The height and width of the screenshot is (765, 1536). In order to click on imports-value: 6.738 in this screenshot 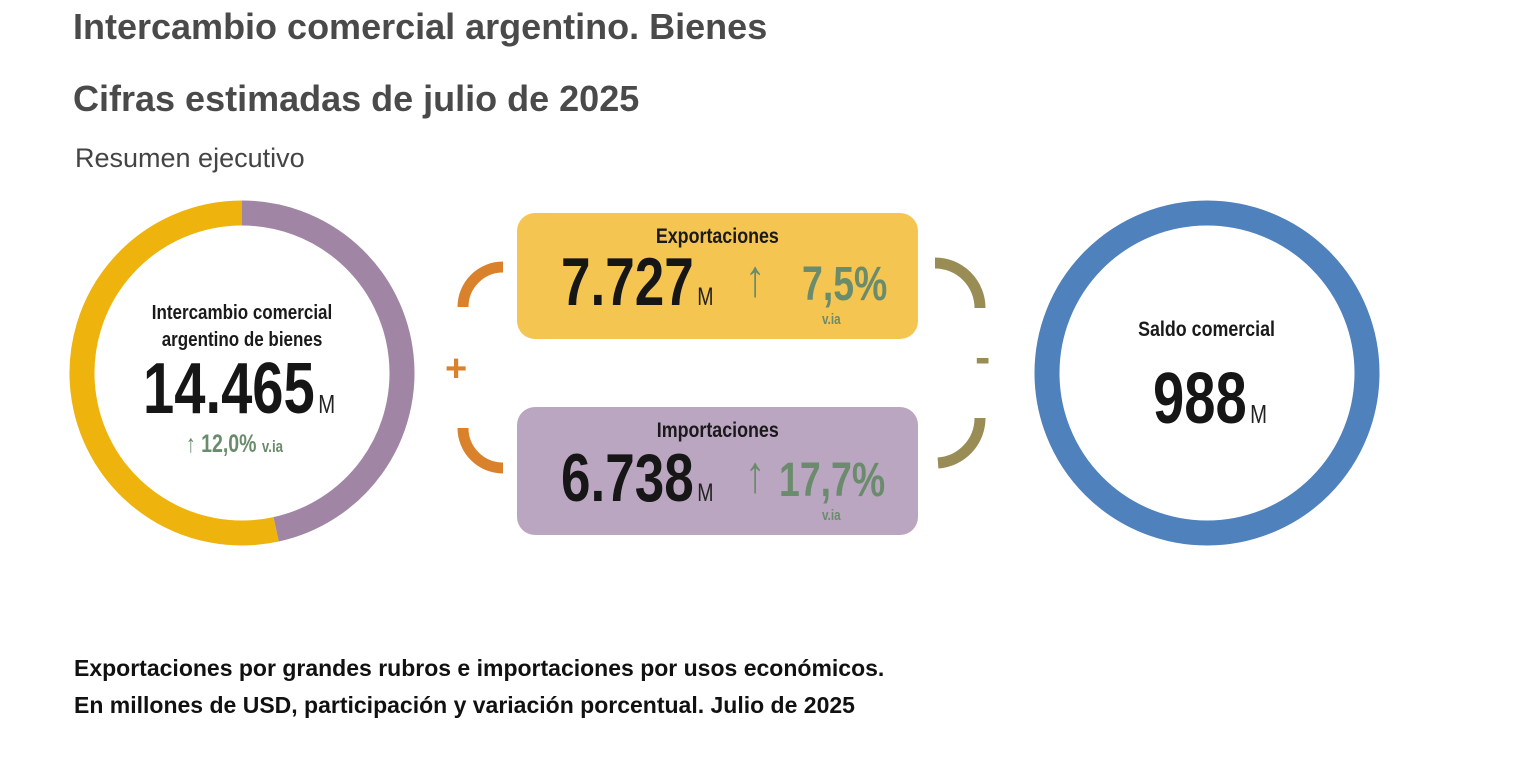, I will do `click(627, 478)`.